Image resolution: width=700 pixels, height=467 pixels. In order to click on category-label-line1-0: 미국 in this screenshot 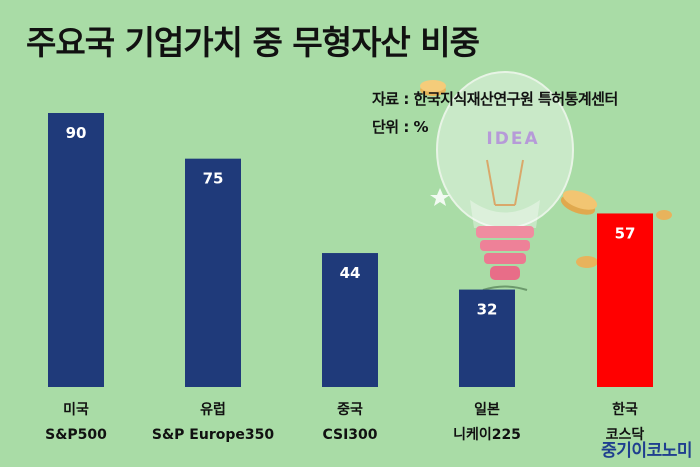, I will do `click(76, 410)`.